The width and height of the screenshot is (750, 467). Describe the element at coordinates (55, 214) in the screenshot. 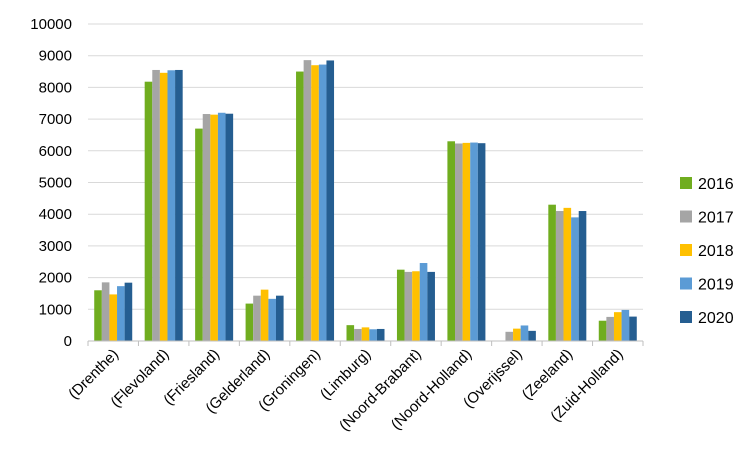

I see `y-tick-label: 4000` at that location.